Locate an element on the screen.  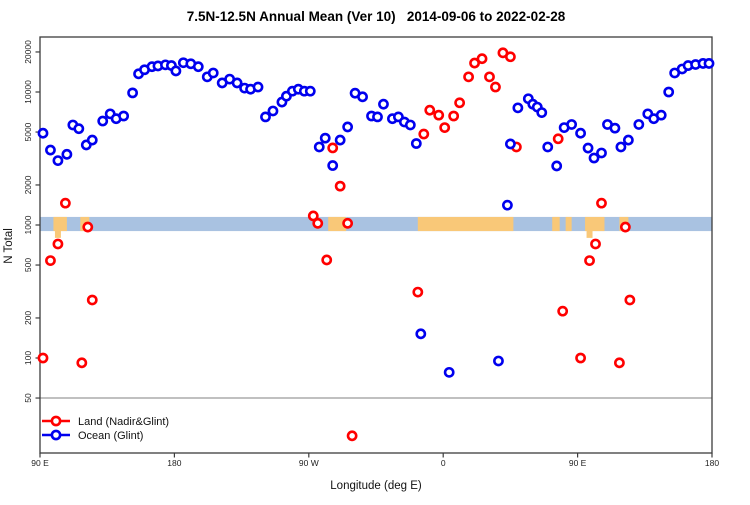
y-axis-title: N Total is located at coordinates (9, 246).